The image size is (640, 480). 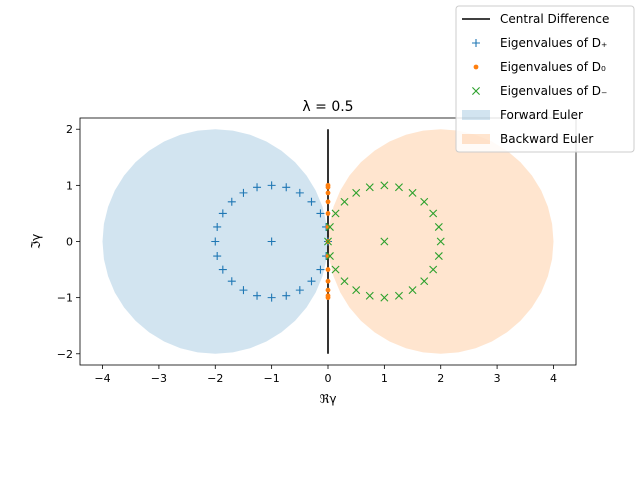 What do you see at coordinates (328, 378) in the screenshot?
I see `x-tick-label: 0` at bounding box center [328, 378].